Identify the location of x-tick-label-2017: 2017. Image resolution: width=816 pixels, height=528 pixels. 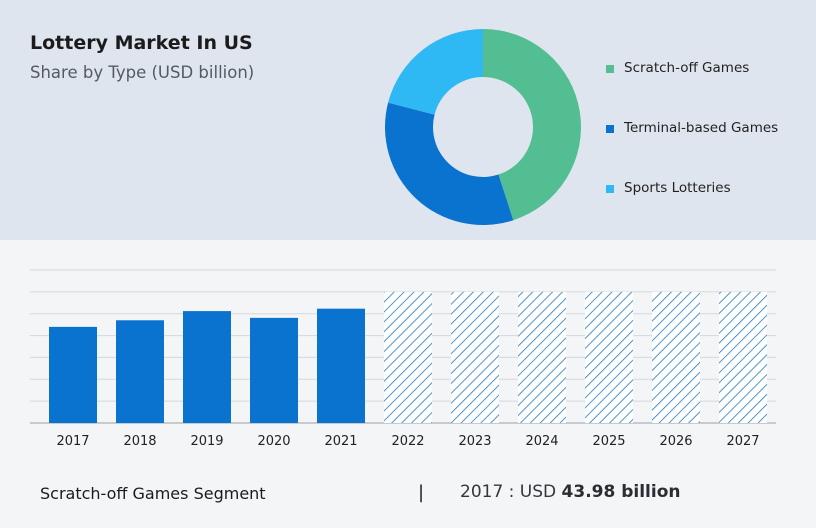
(72, 441).